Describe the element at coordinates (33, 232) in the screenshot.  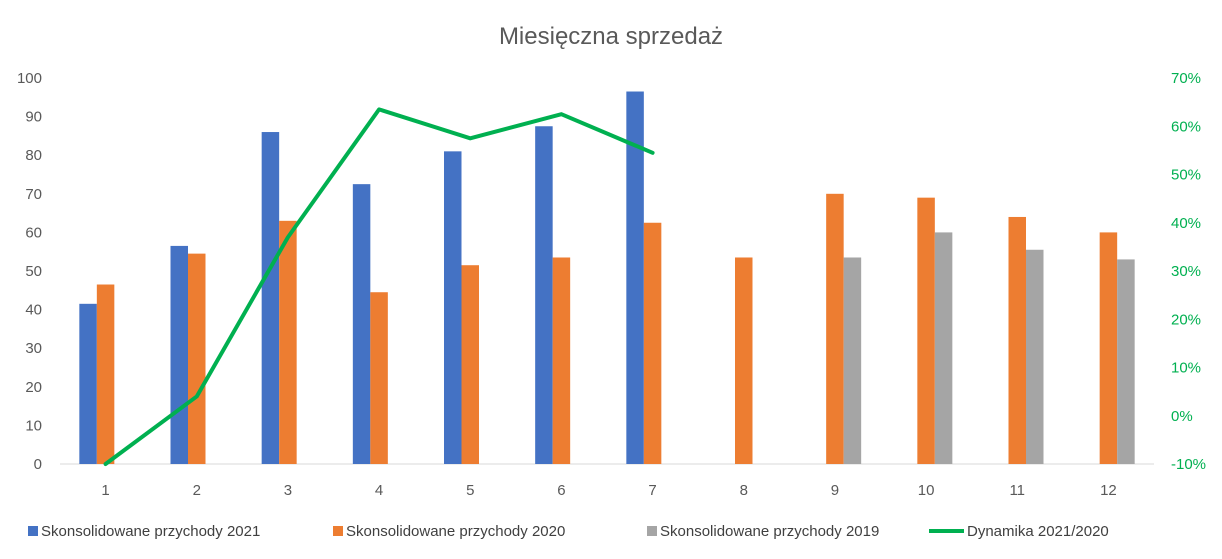
I see `left-tick-label: 60` at that location.